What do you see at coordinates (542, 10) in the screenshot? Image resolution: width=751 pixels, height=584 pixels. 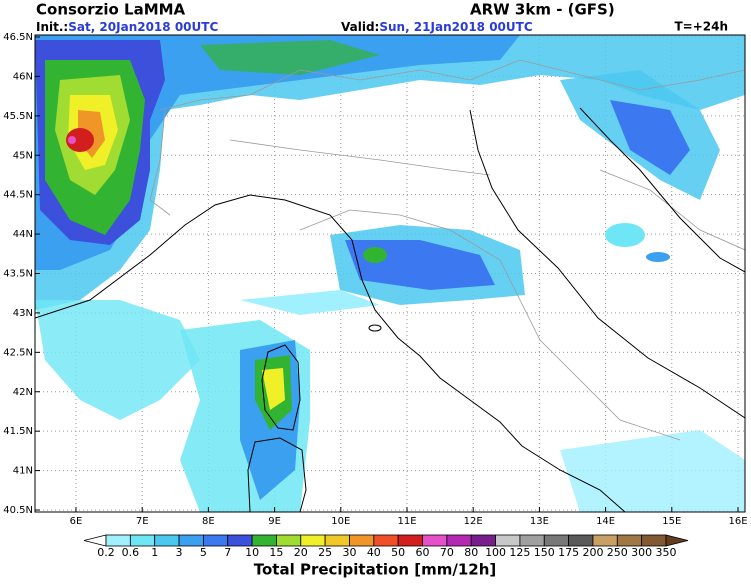 I see `model: ARW 3km - (GFS)` at bounding box center [542, 10].